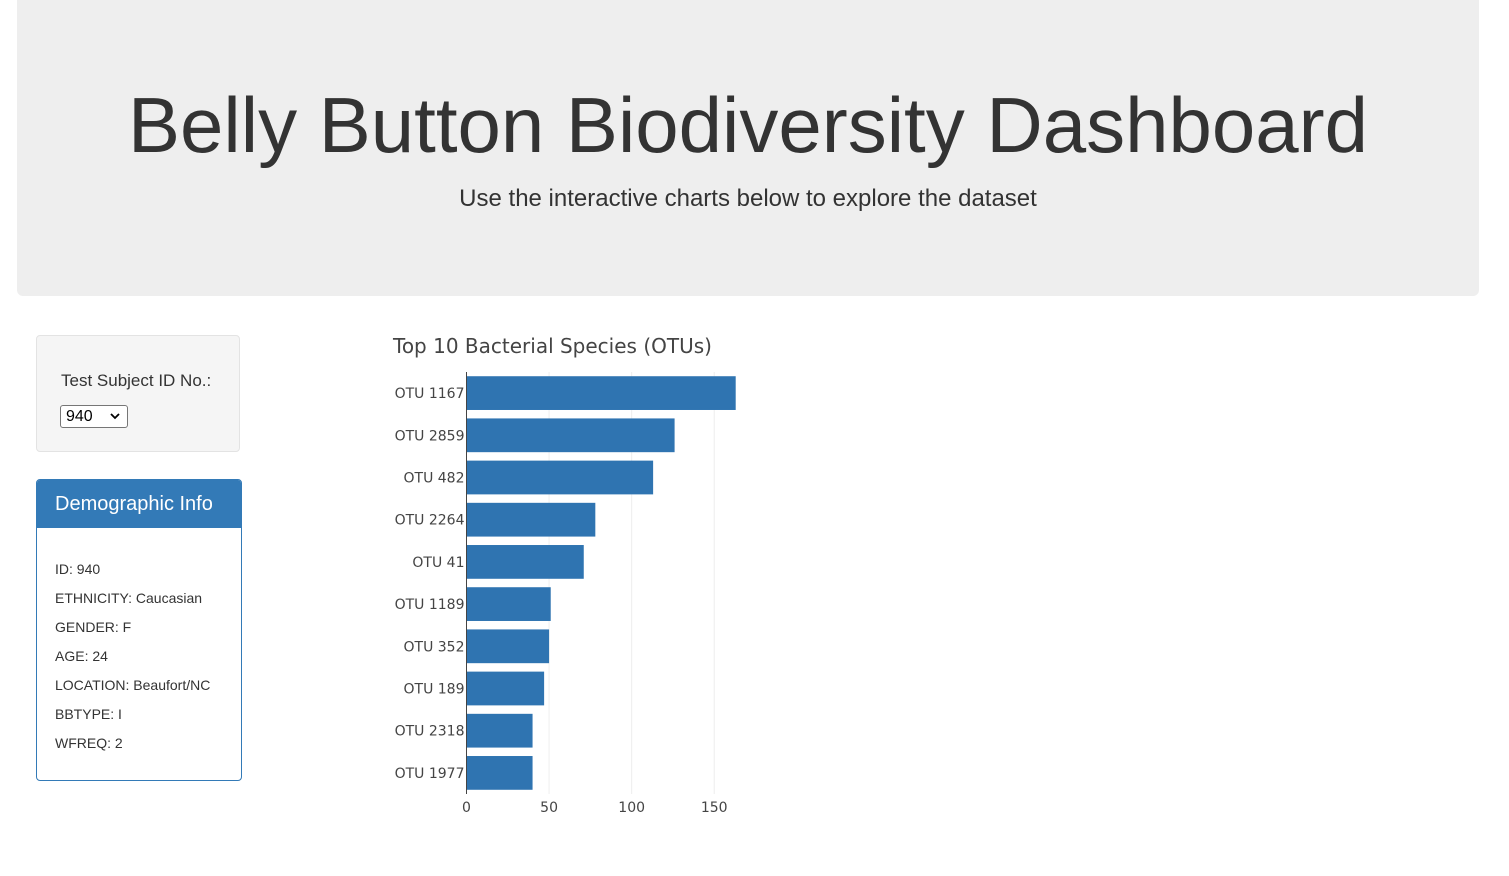 Image resolution: width=1509 pixels, height=876 pixels. Describe the element at coordinates (88, 714) in the screenshot. I see `demographic-row: BBTYPE: I` at that location.